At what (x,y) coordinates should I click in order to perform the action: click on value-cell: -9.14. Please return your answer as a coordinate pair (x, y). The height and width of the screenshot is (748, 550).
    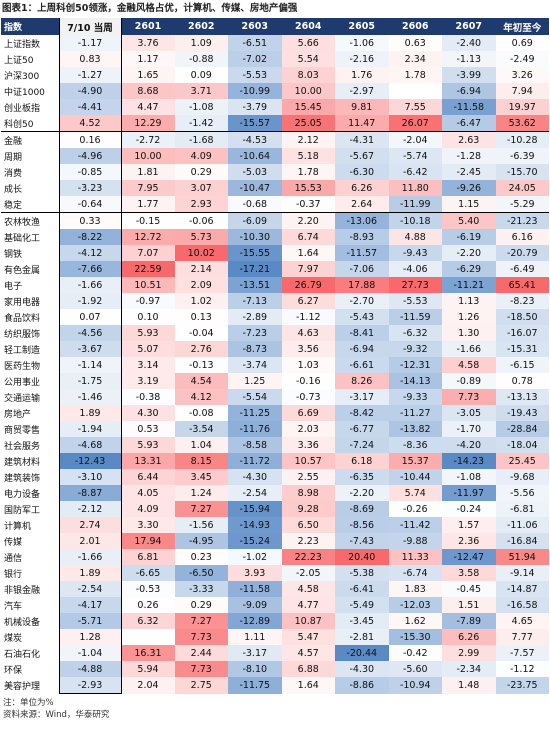
    Looking at the image, I should click on (522, 573).